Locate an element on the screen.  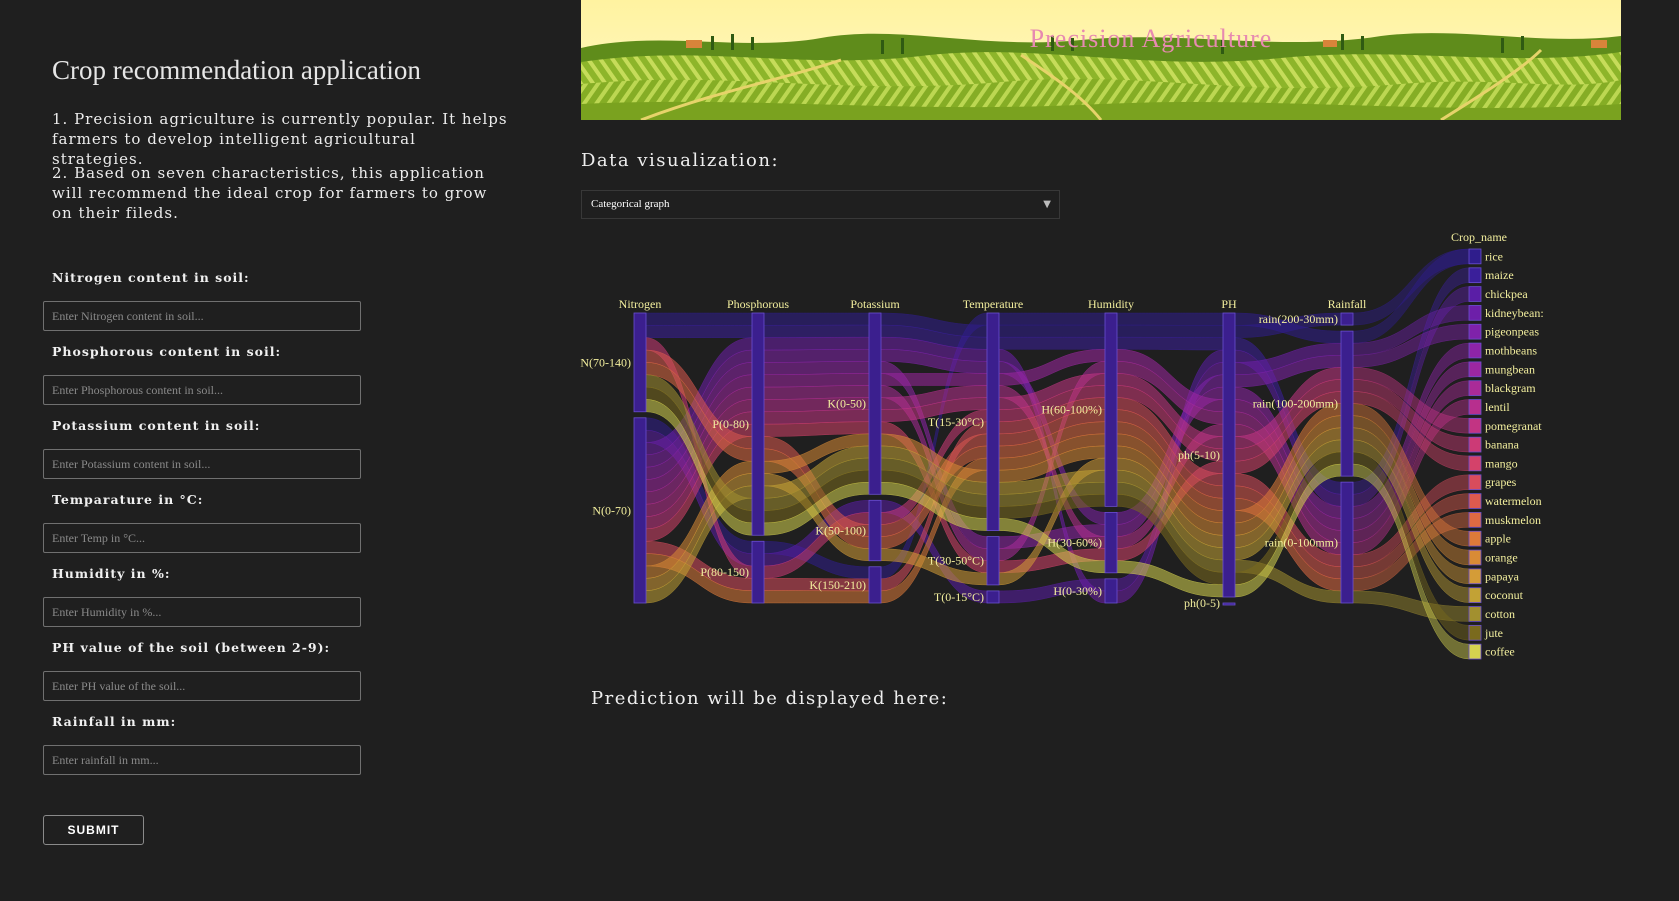
crop-label-rice: rice is located at coordinates (1494, 256).